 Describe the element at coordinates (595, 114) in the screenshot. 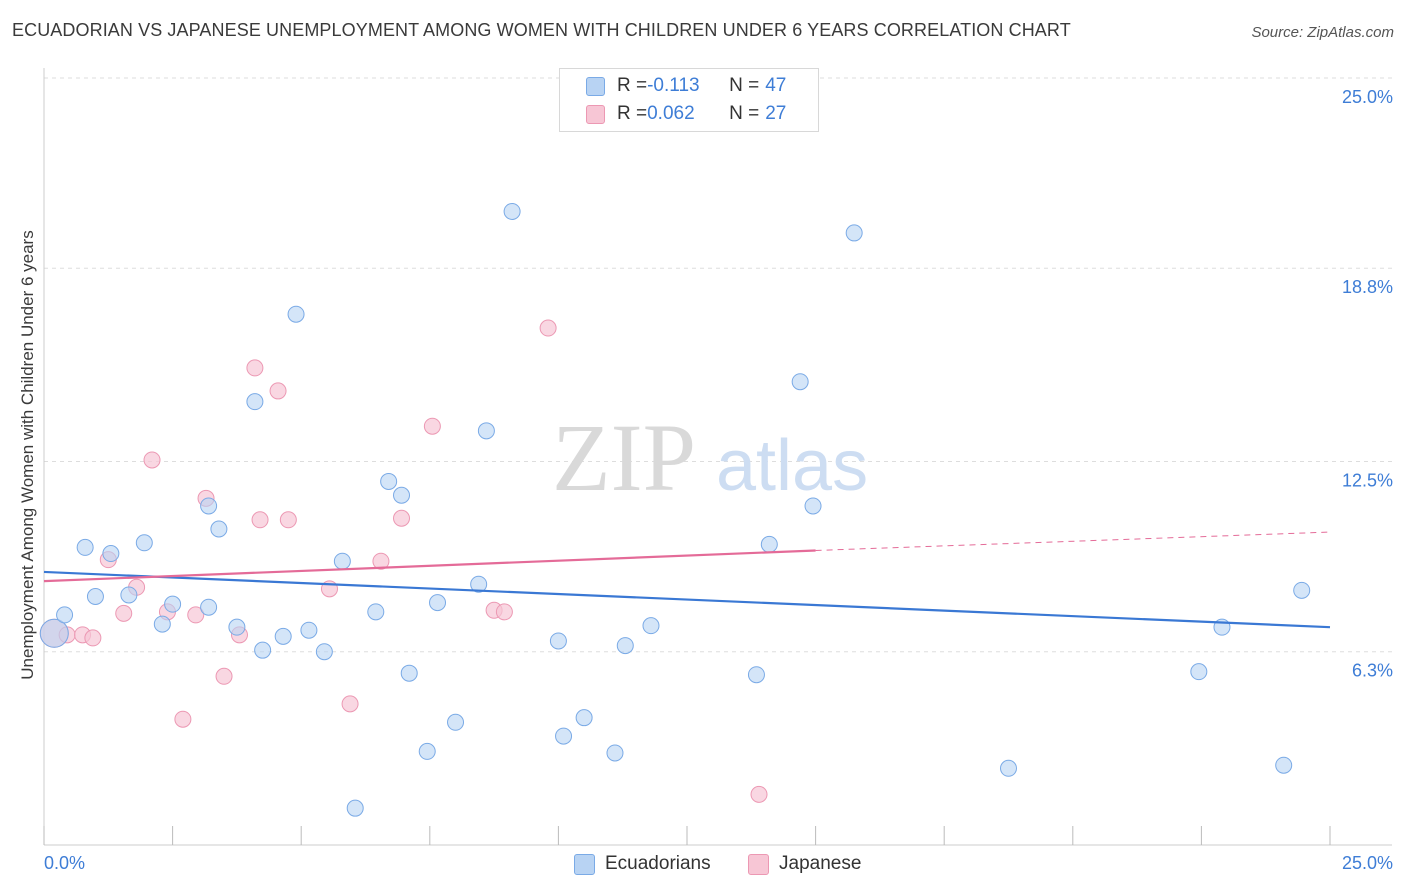

I see `japanese-swatch` at that location.